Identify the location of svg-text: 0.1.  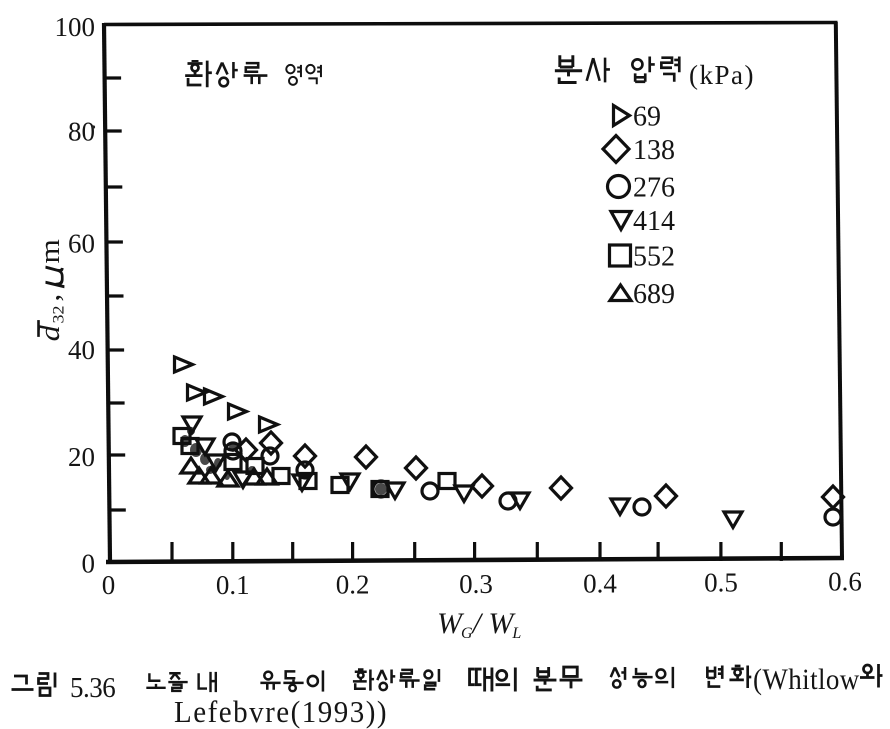
(233, 585).